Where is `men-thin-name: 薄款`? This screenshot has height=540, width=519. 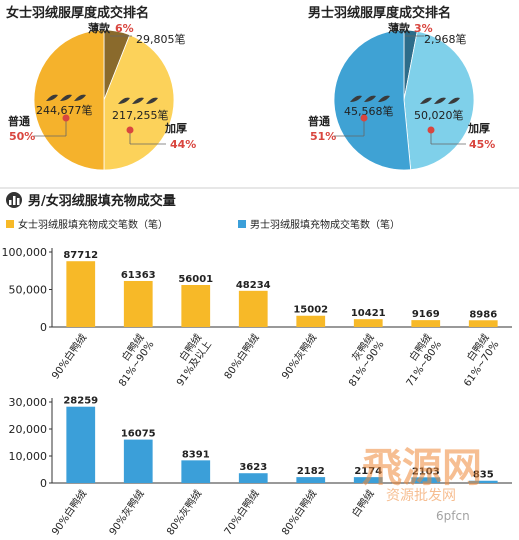
men-thin-name: 薄款 is located at coordinates (399, 28).